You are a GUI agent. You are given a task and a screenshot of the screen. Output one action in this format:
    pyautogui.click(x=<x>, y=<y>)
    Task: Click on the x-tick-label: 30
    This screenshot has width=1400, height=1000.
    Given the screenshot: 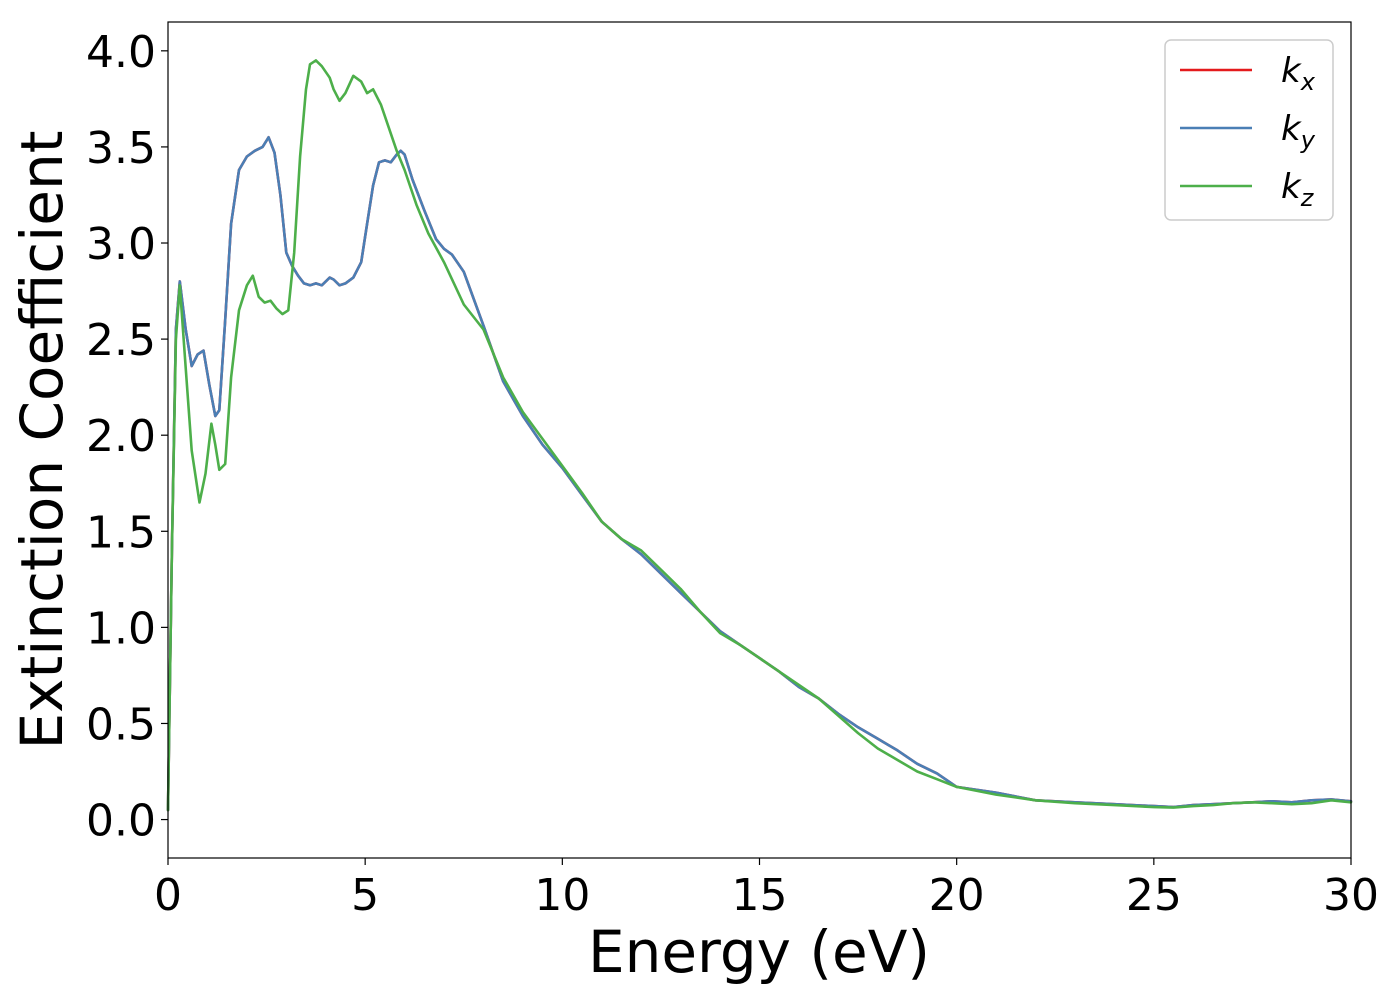 What is the action you would take?
    pyautogui.click(x=1351, y=895)
    